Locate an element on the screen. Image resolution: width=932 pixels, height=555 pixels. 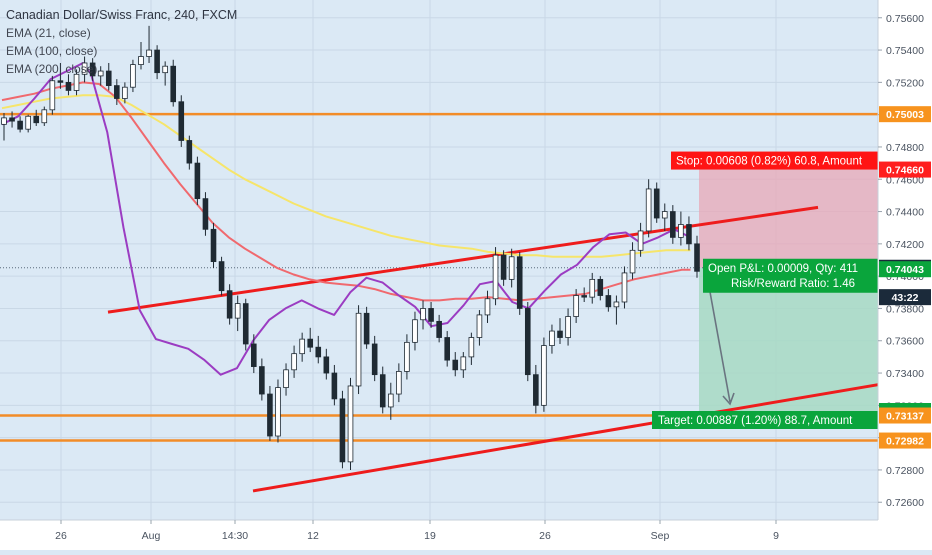
price-tick-label: 0.72600 is located at coordinates (905, 503).